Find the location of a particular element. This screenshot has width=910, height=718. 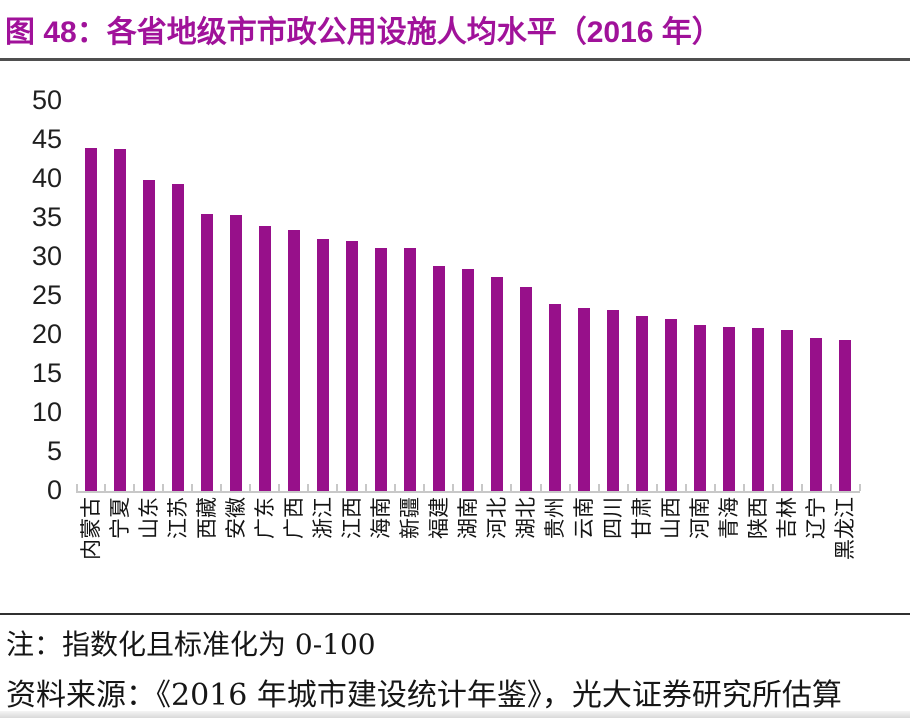

x-label-slot: 河北 is located at coordinates (496, 553).